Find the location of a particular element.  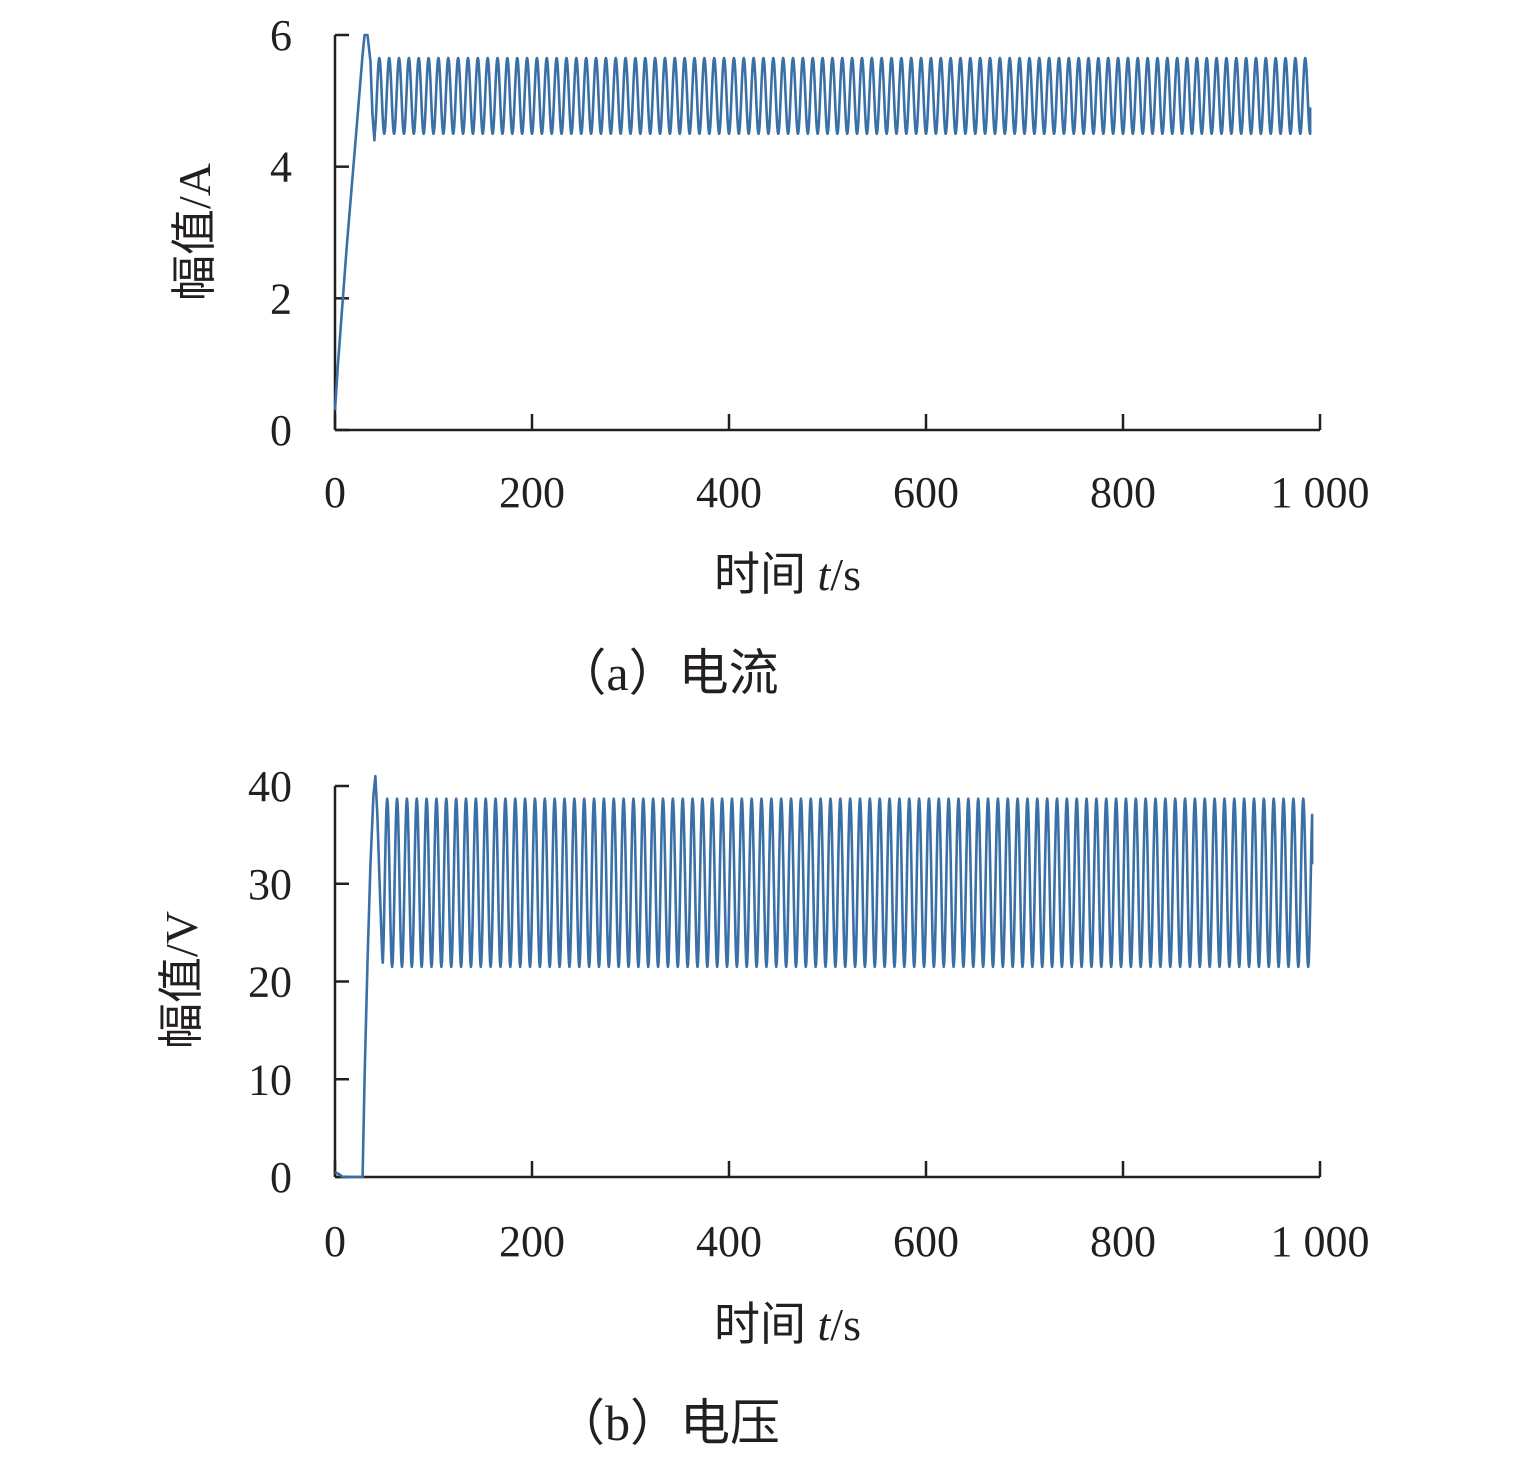

y-tick-label: 30 is located at coordinates (270, 884).